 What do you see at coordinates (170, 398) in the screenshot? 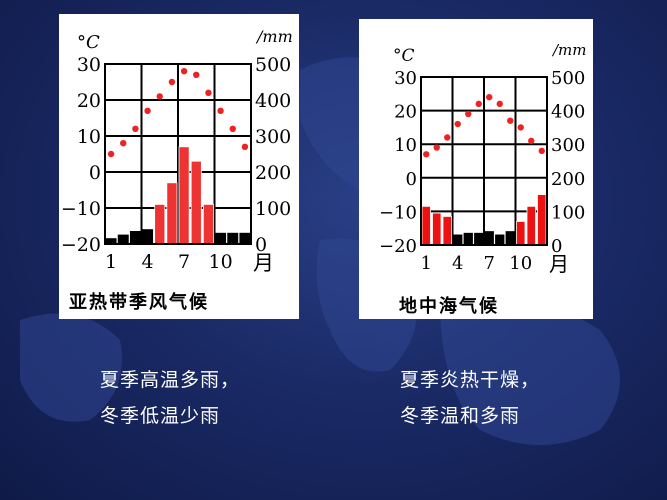
I see `caption-subtropical-monsoon: 夏季高温多雨， 冬季低温少雨` at bounding box center [170, 398].